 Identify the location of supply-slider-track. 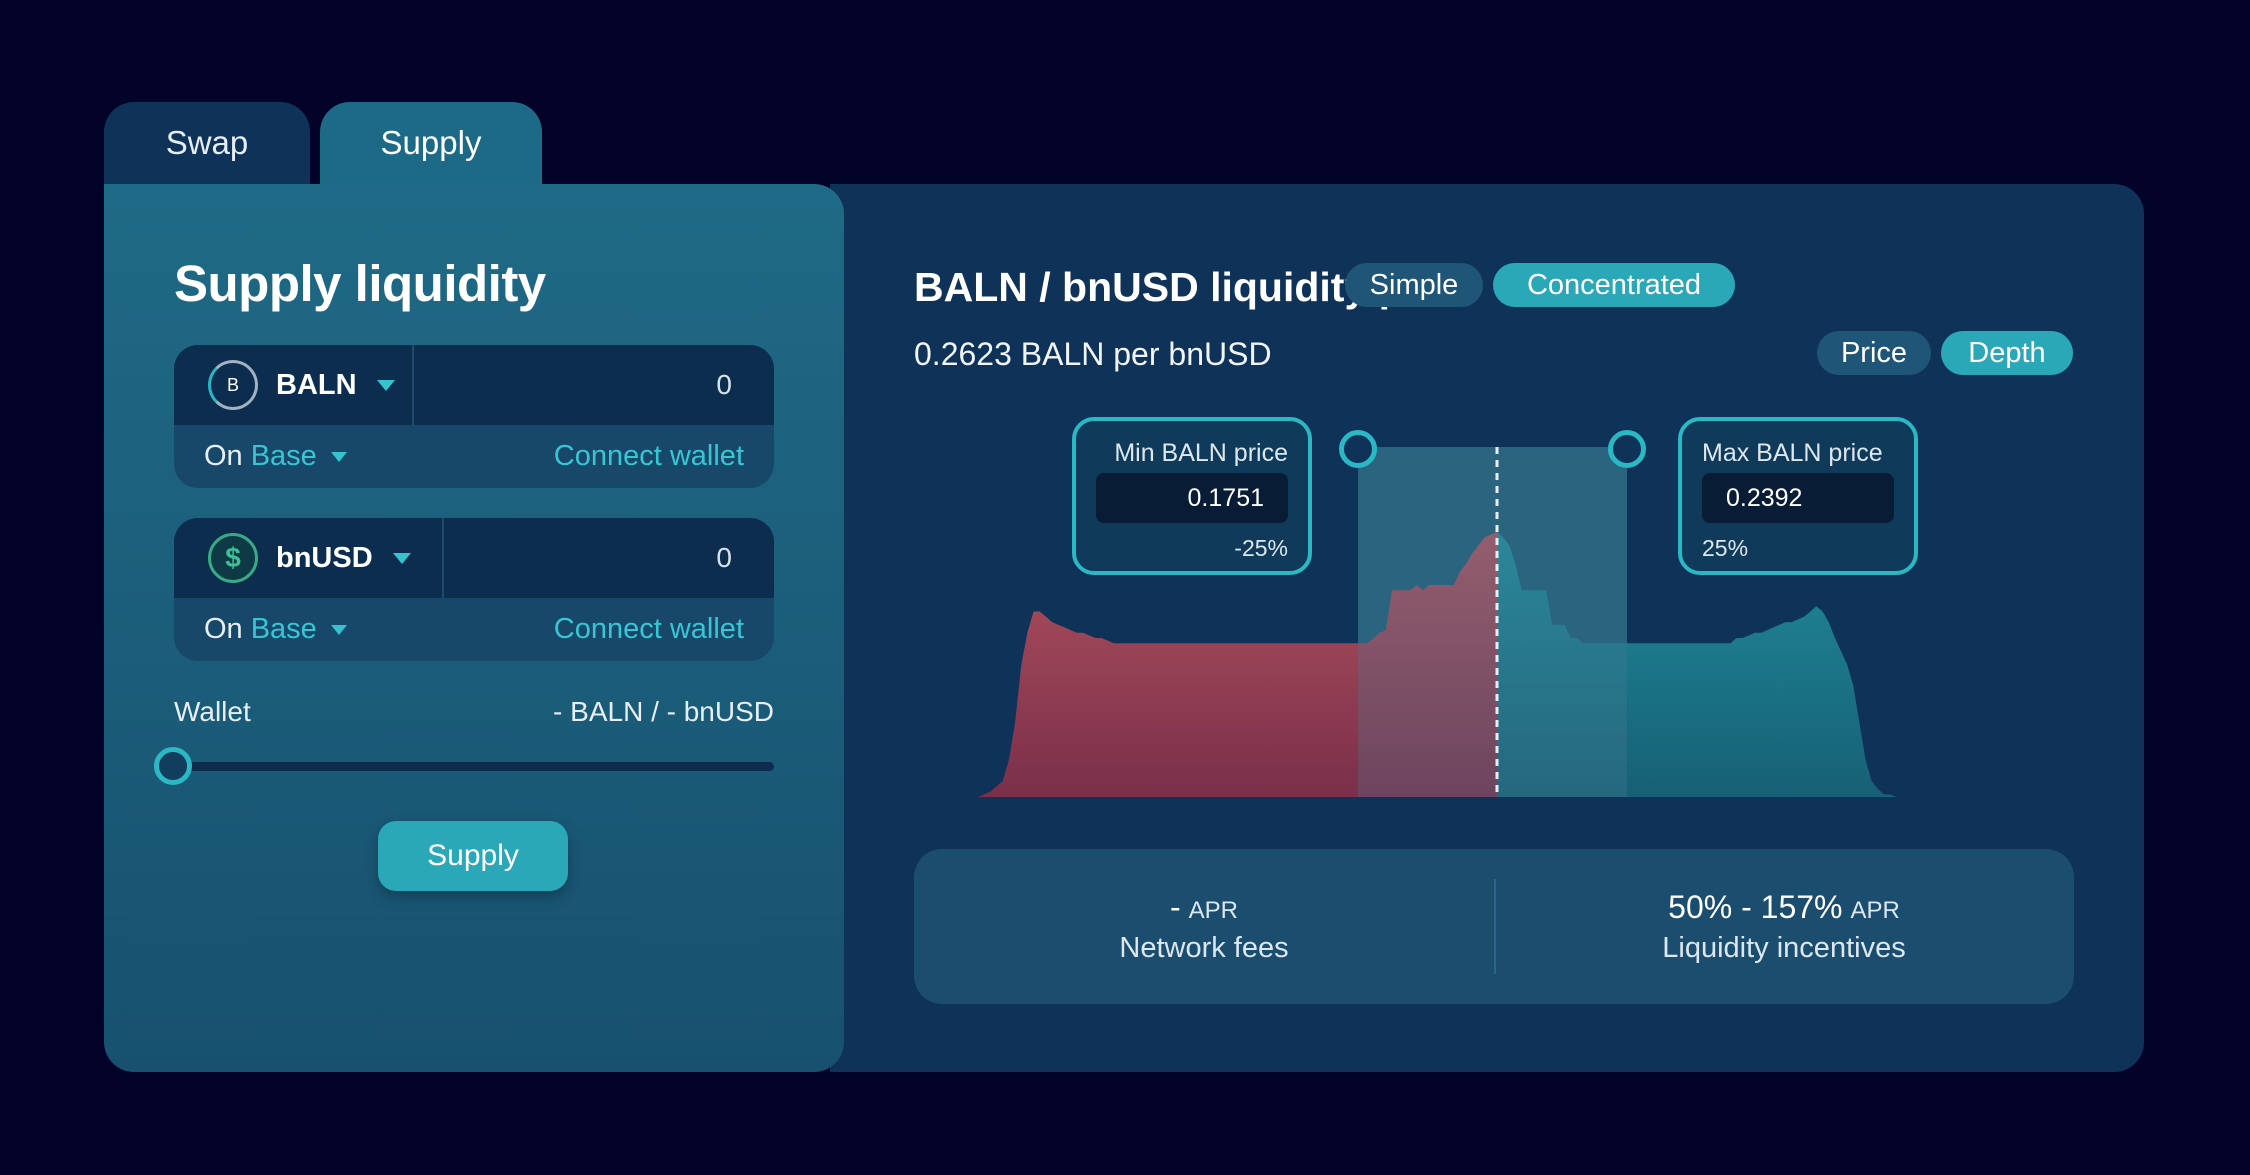
(474, 766).